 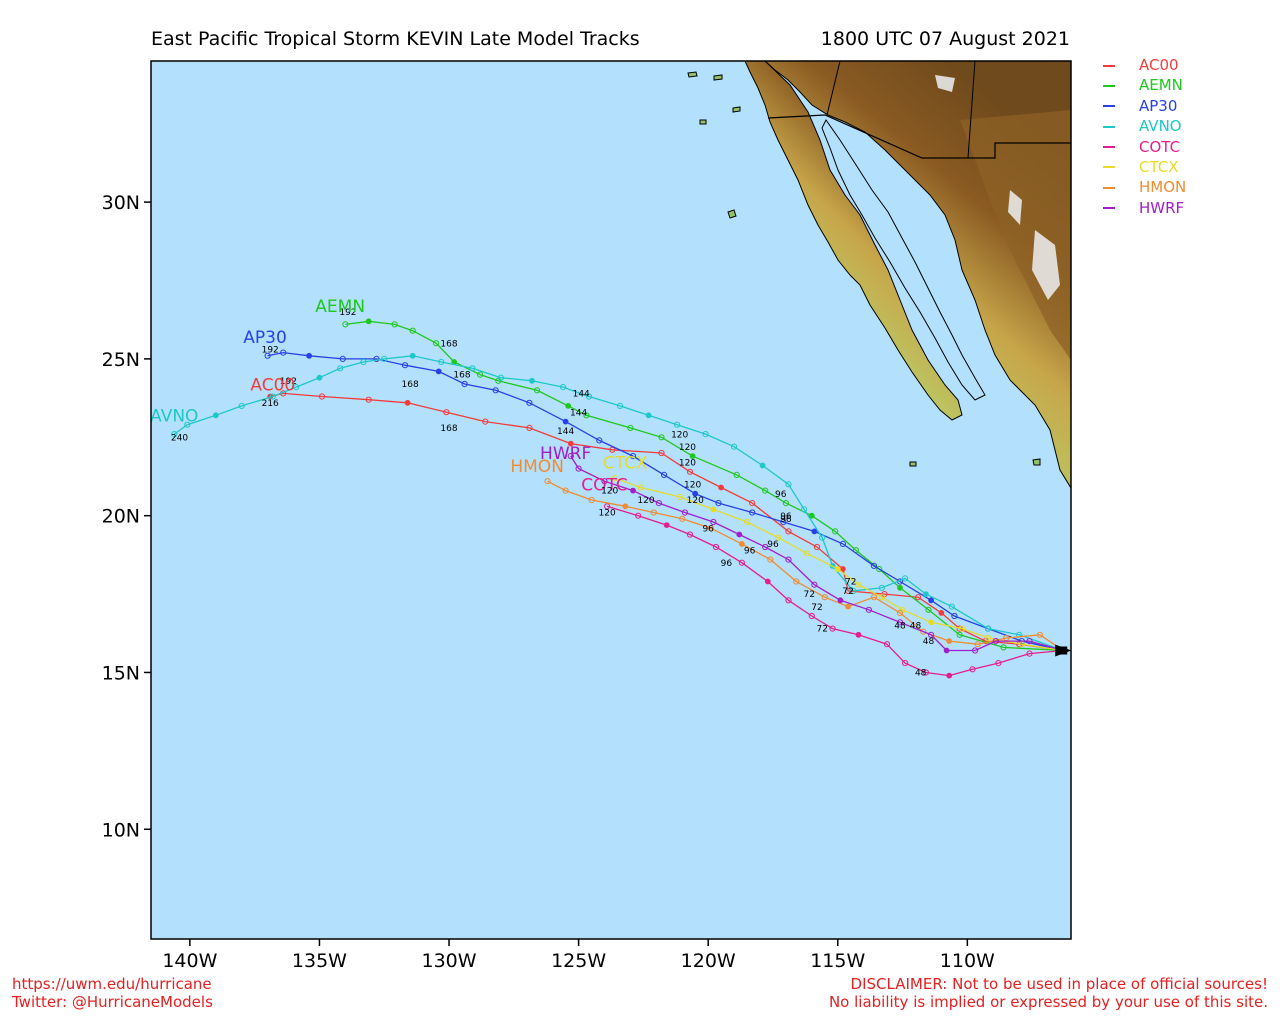 What do you see at coordinates (578, 961) in the screenshot?
I see `x-tick-label: 125W` at bounding box center [578, 961].